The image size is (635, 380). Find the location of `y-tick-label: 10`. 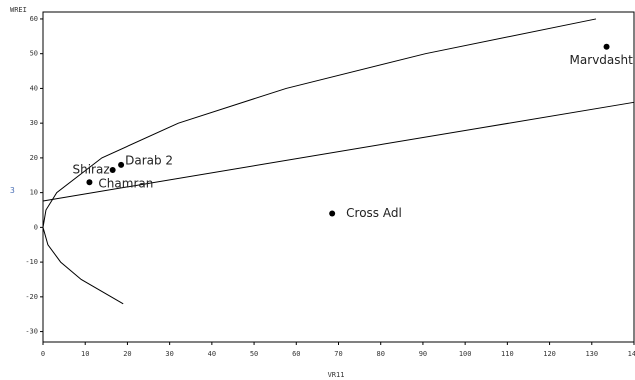

y-tick-label: 10 is located at coordinates (34, 193).